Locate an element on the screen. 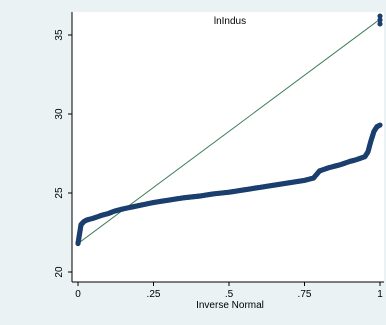  plot-title: lnIndus is located at coordinates (230, 21).